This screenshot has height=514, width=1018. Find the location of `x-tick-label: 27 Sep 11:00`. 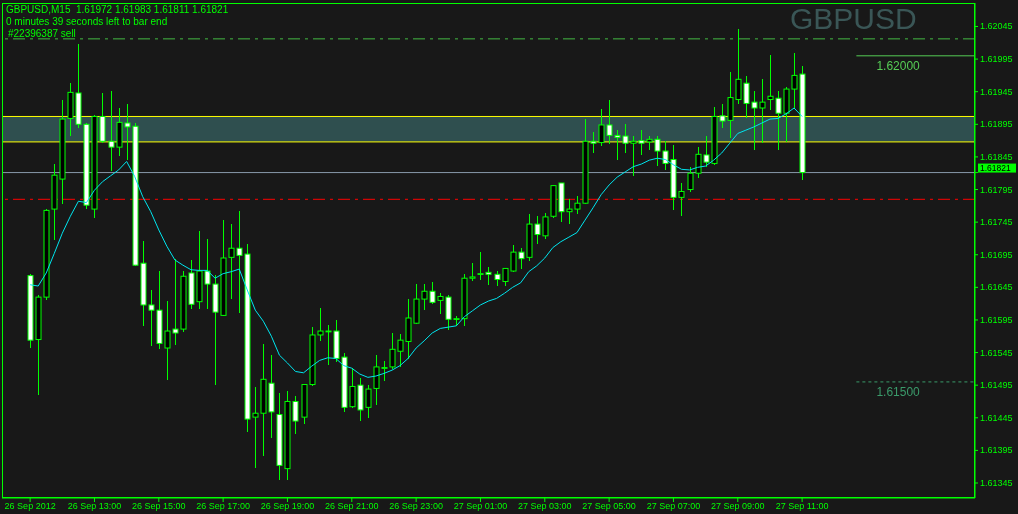

x-tick-label: 27 Sep 11:00 is located at coordinates (802, 506).